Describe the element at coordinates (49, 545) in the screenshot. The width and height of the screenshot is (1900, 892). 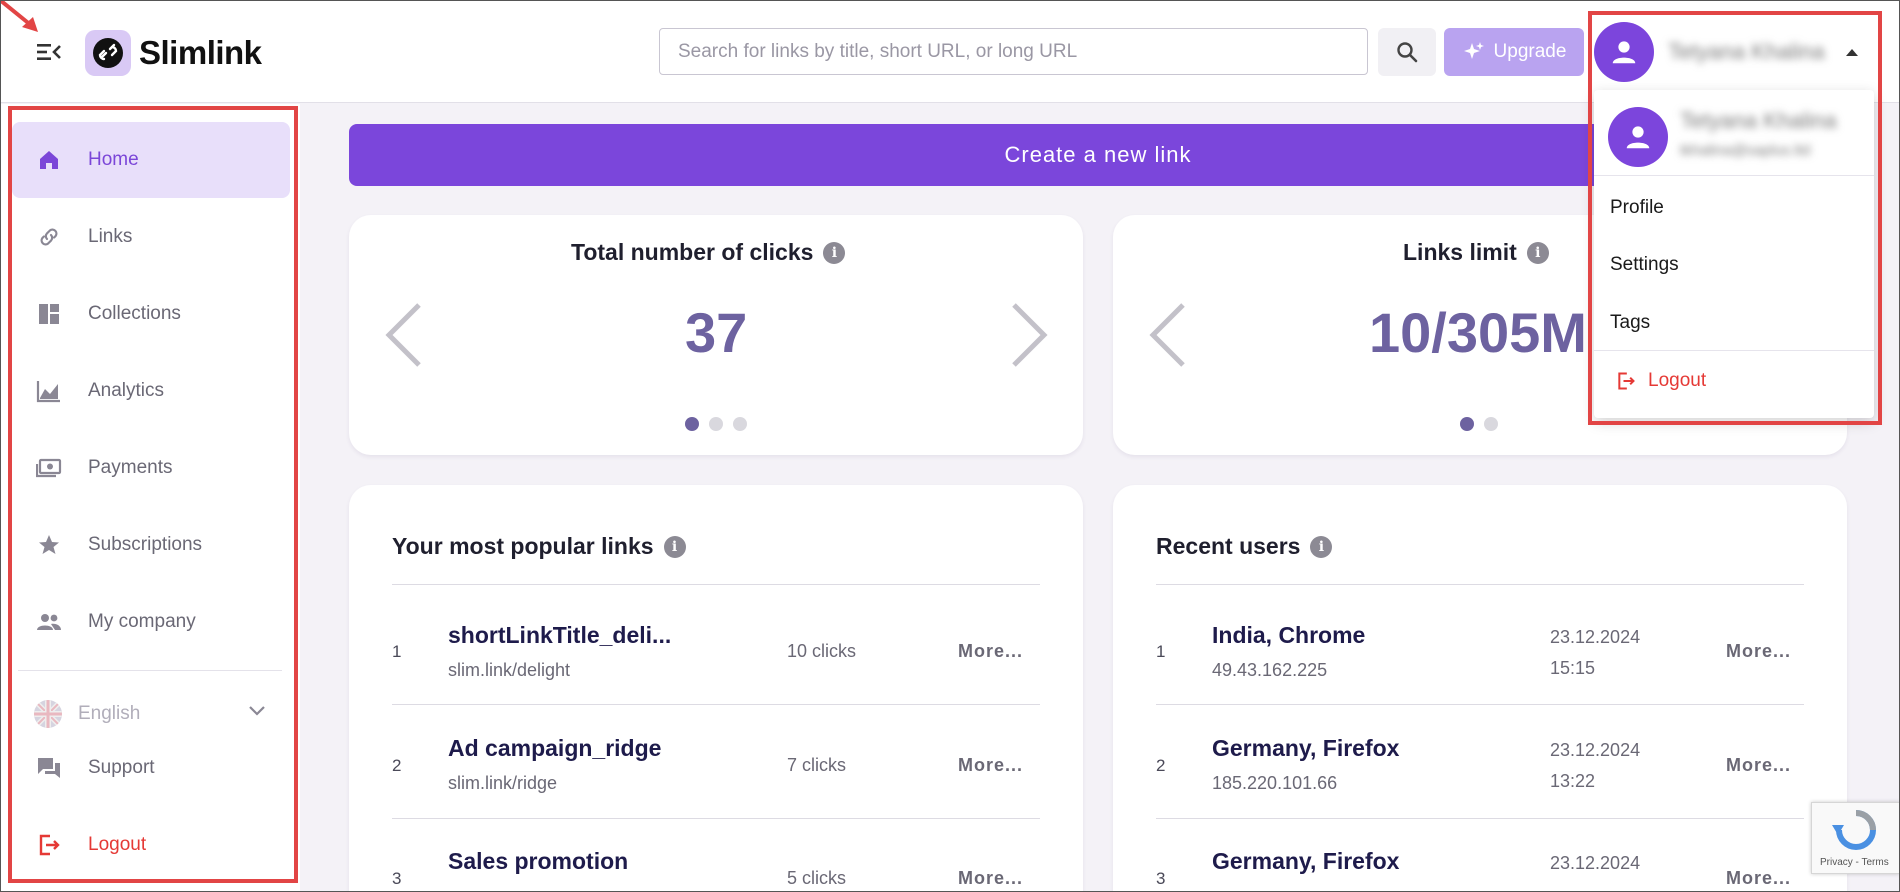
I see `star-icon` at that location.